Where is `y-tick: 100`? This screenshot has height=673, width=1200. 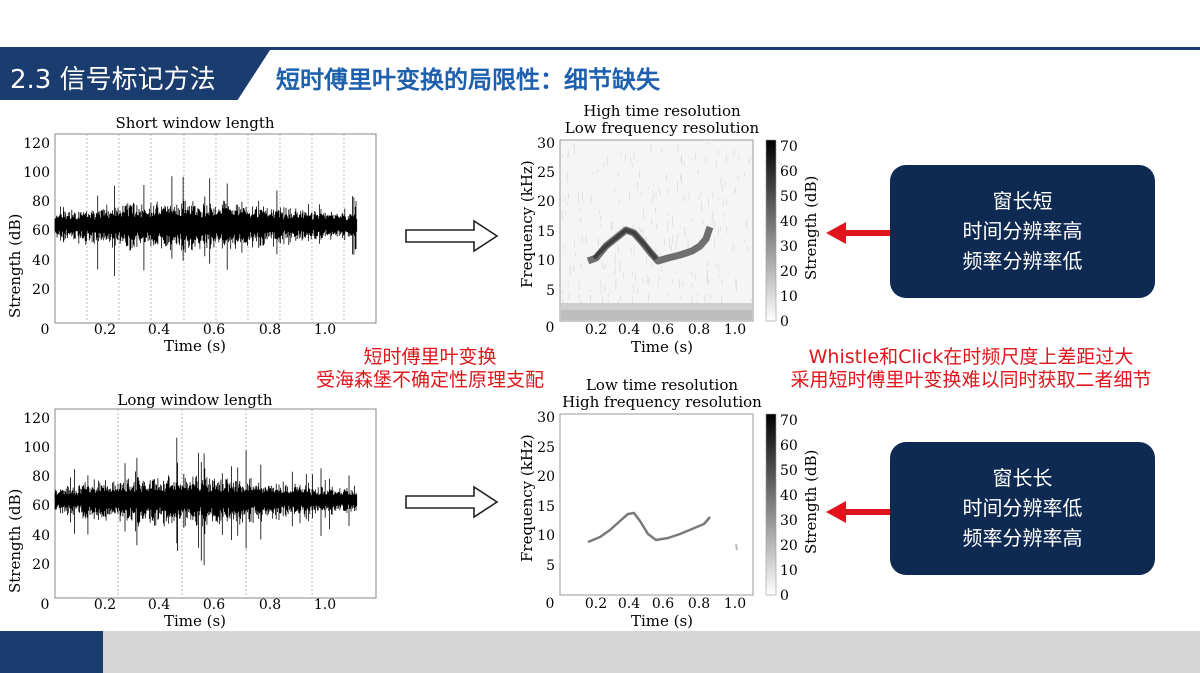
y-tick: 100 is located at coordinates (36, 448).